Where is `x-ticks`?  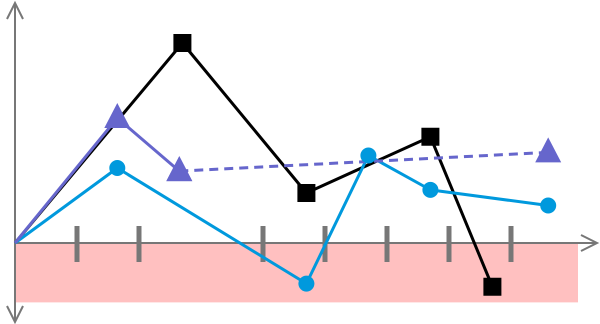
x-ticks is located at coordinates (294, 244).